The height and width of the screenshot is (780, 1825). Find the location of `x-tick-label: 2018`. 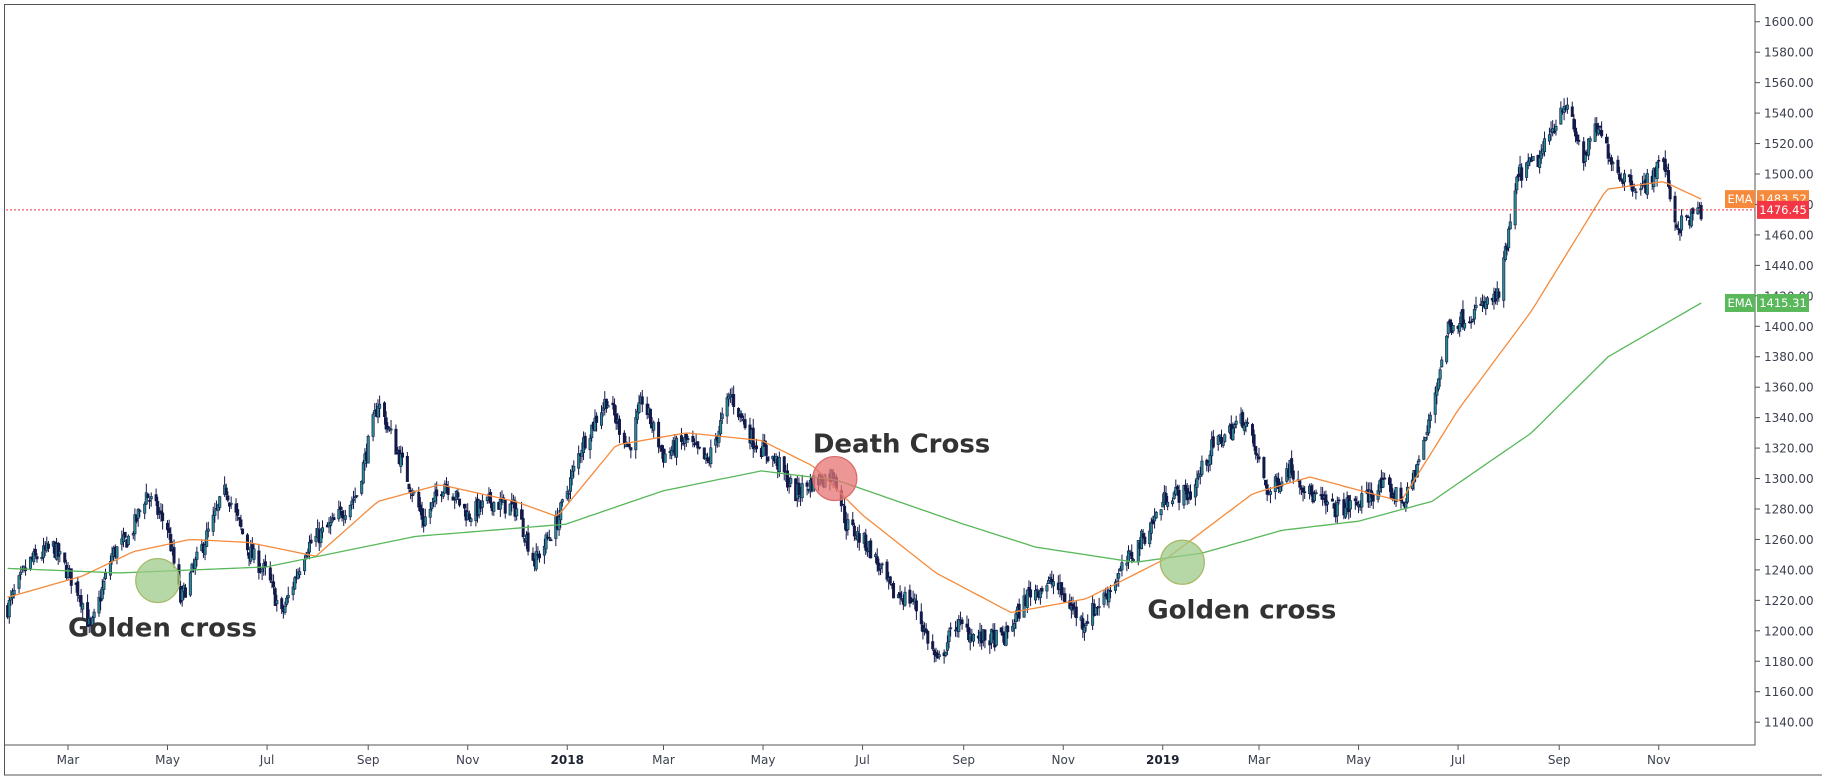

x-tick-label: 2018 is located at coordinates (567, 760).